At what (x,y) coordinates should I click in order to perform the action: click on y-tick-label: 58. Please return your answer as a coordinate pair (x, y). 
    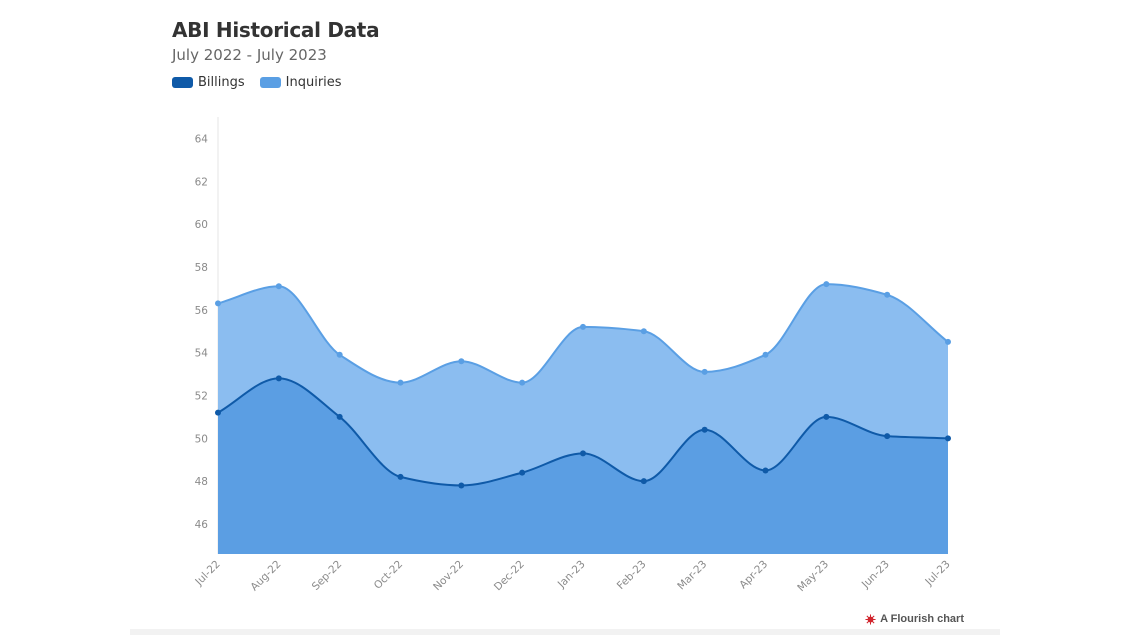
    Looking at the image, I should click on (201, 268).